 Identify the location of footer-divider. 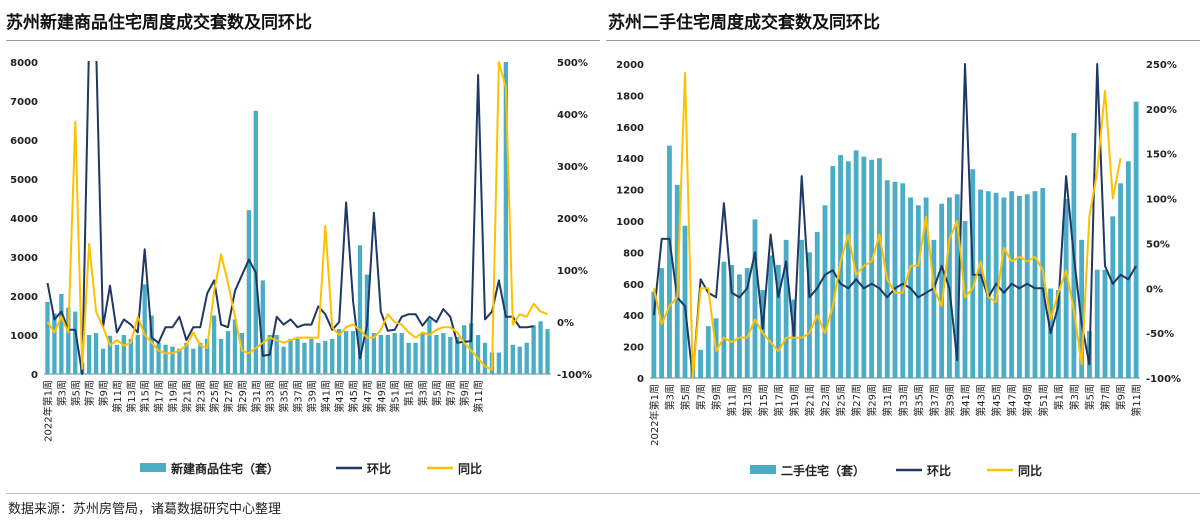
(603, 493).